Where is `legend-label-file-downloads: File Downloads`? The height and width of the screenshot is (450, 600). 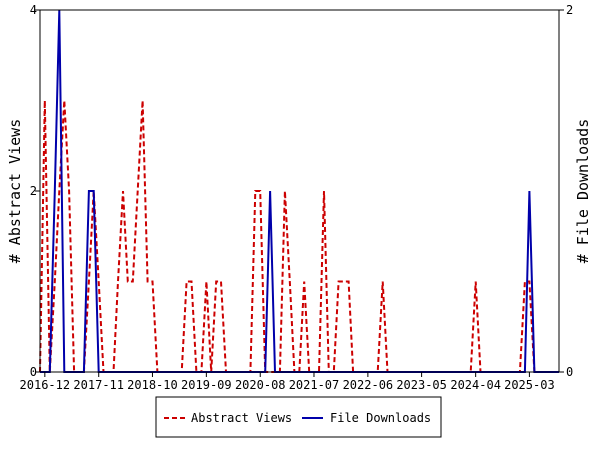
legend-label-file-downloads: File Downloads is located at coordinates (380, 418).